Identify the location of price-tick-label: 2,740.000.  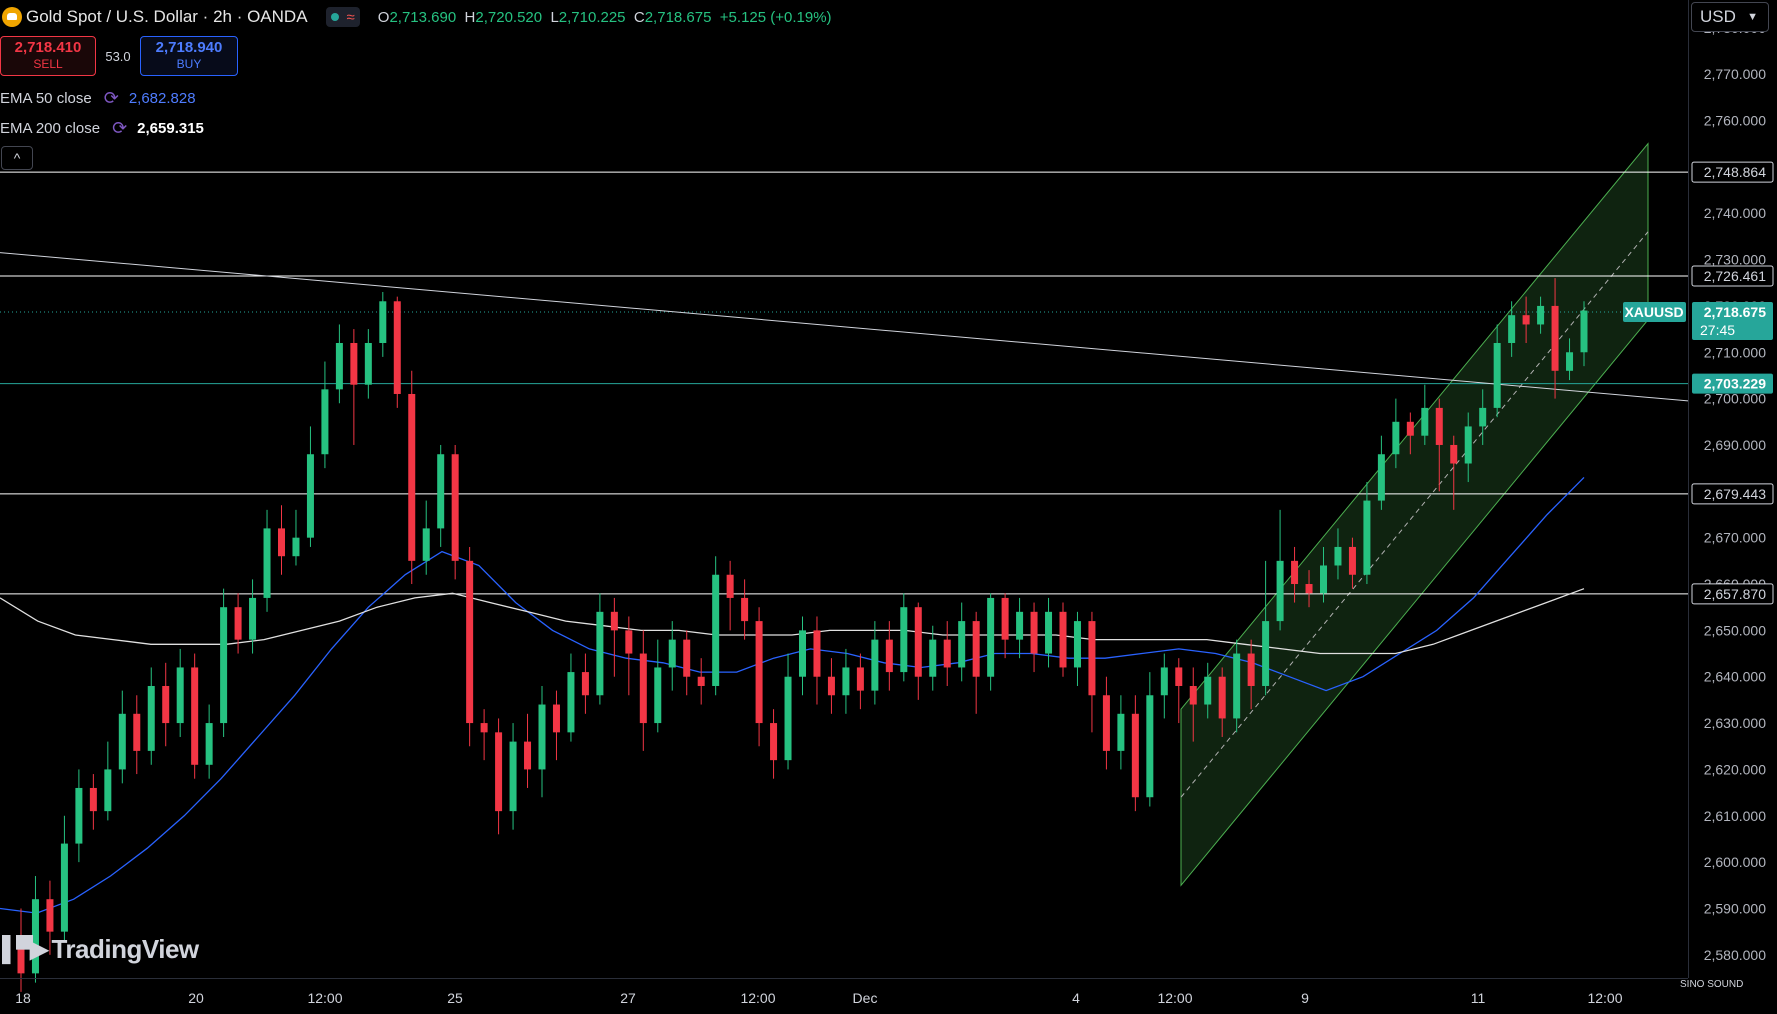
(1735, 213).